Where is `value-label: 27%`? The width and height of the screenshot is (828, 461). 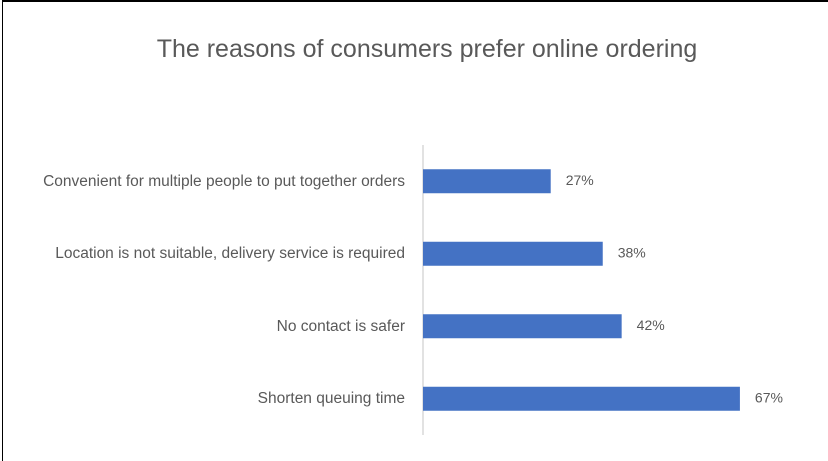 value-label: 27% is located at coordinates (580, 180).